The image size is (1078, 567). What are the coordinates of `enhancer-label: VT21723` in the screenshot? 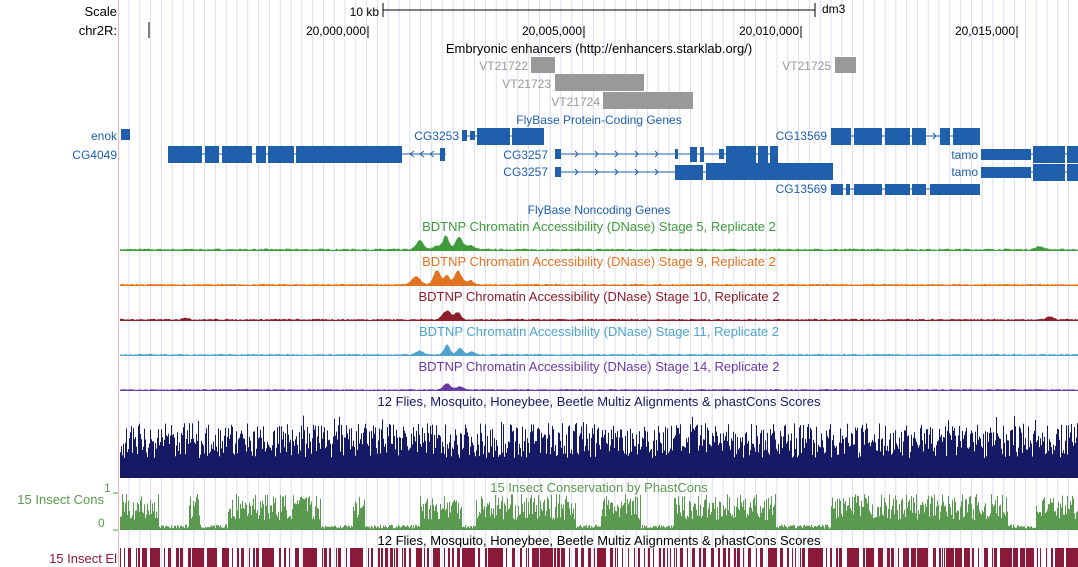 It's located at (526, 84).